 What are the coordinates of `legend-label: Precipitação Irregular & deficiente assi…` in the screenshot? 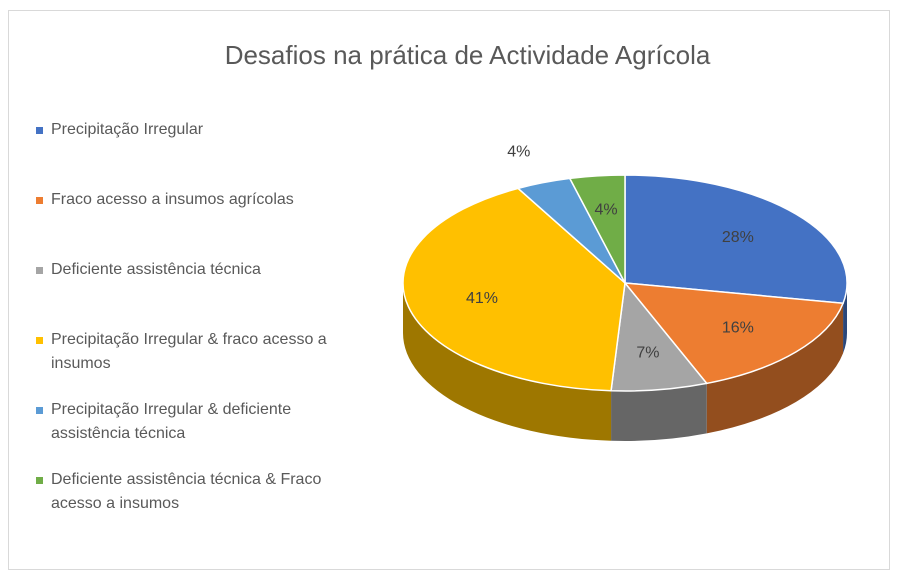 It's located at (171, 421).